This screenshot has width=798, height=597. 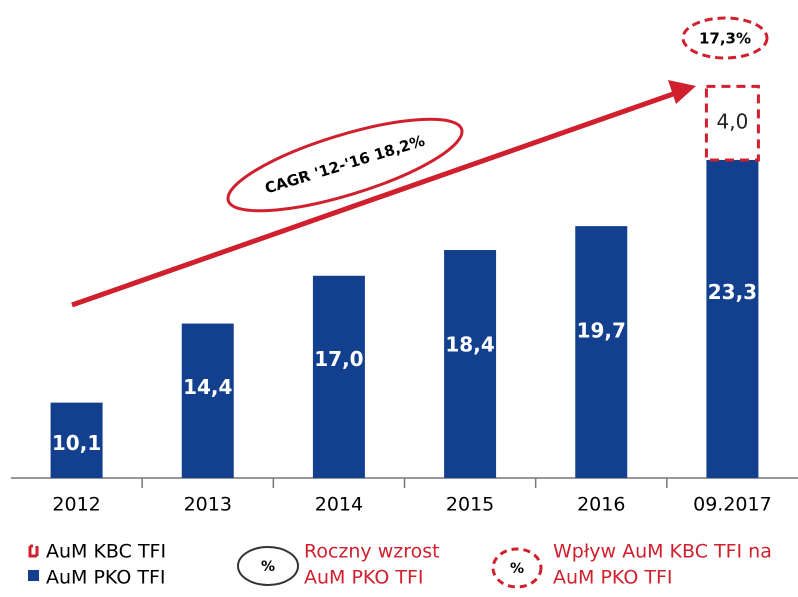 What do you see at coordinates (208, 505) in the screenshot?
I see `x-tick-label: 2013` at bounding box center [208, 505].